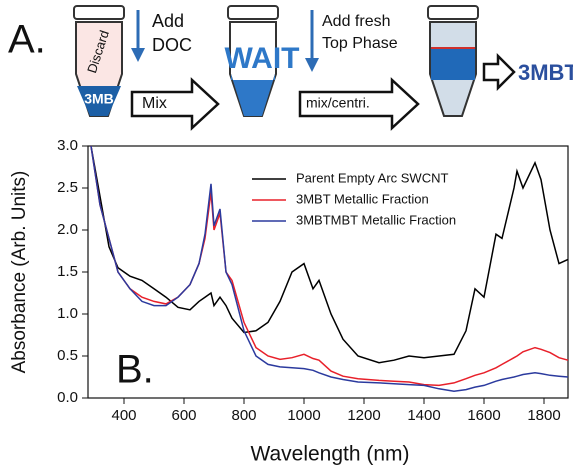  I want to click on step-text: DOC, so click(172, 45).